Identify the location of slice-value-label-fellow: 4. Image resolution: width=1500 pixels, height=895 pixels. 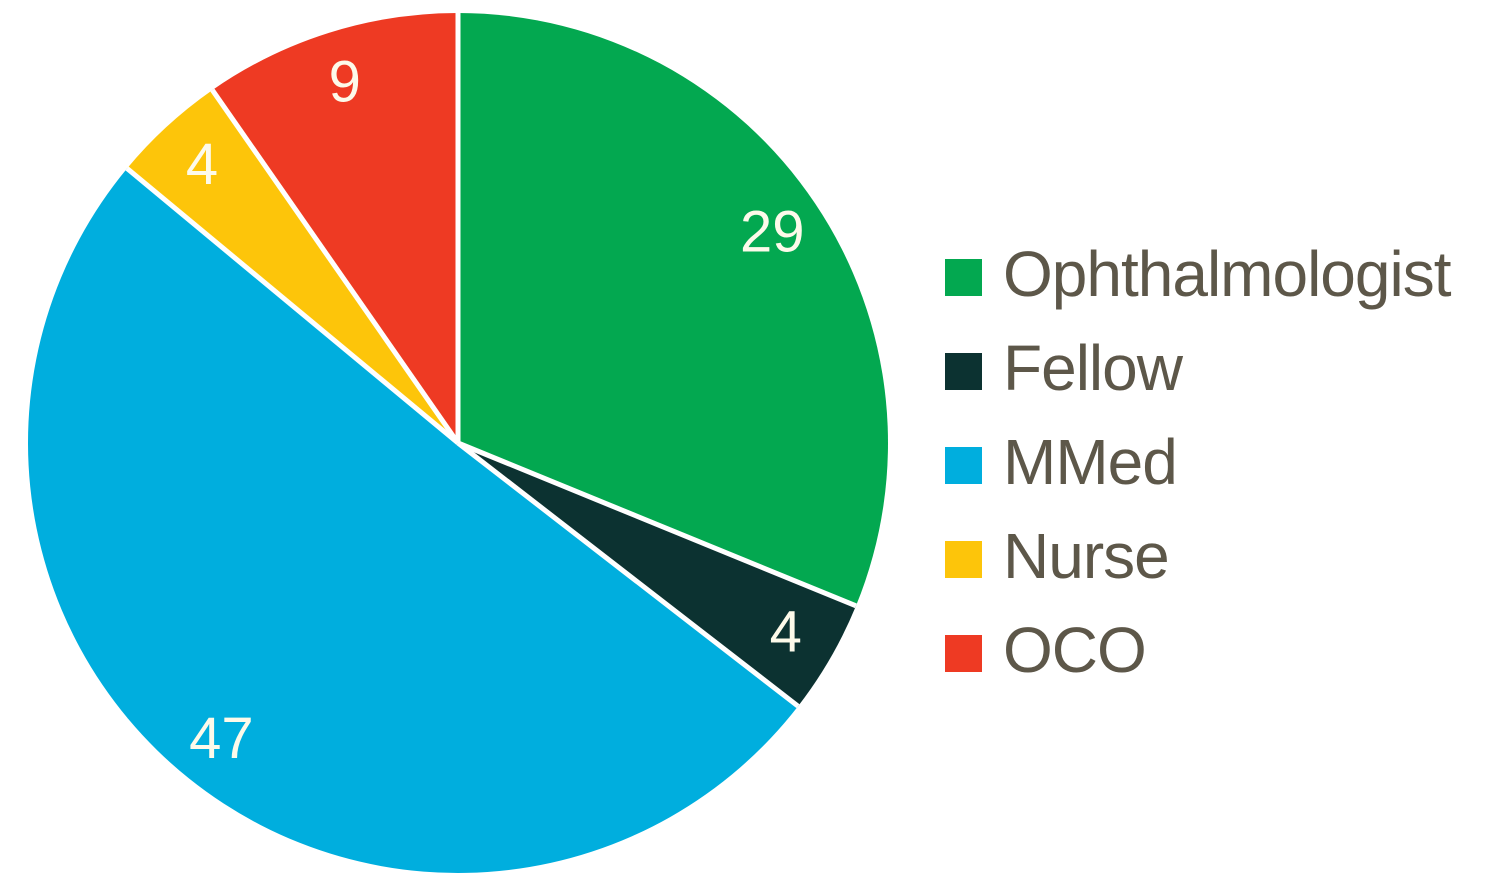
(786, 632).